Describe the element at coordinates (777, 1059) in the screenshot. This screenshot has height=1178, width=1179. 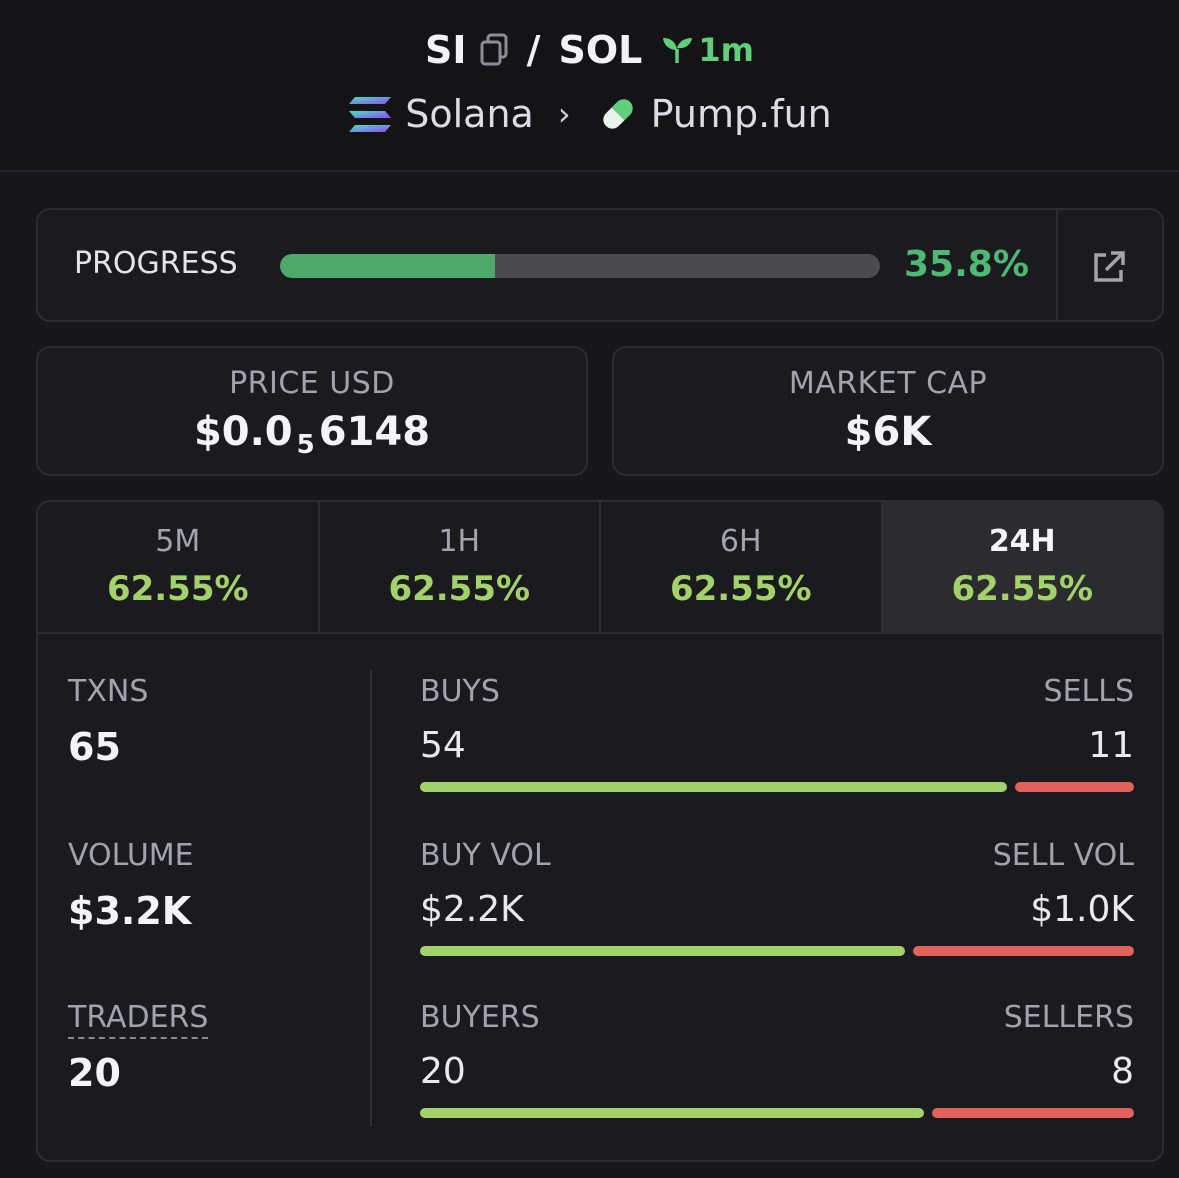
I see `traders-breakdown: BUYERS SELLERS 20 8` at that location.